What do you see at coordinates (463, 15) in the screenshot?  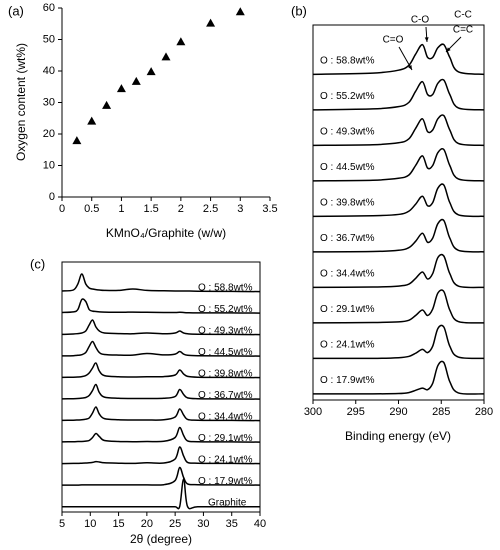 I see `peak-annotation: C-C` at bounding box center [463, 15].